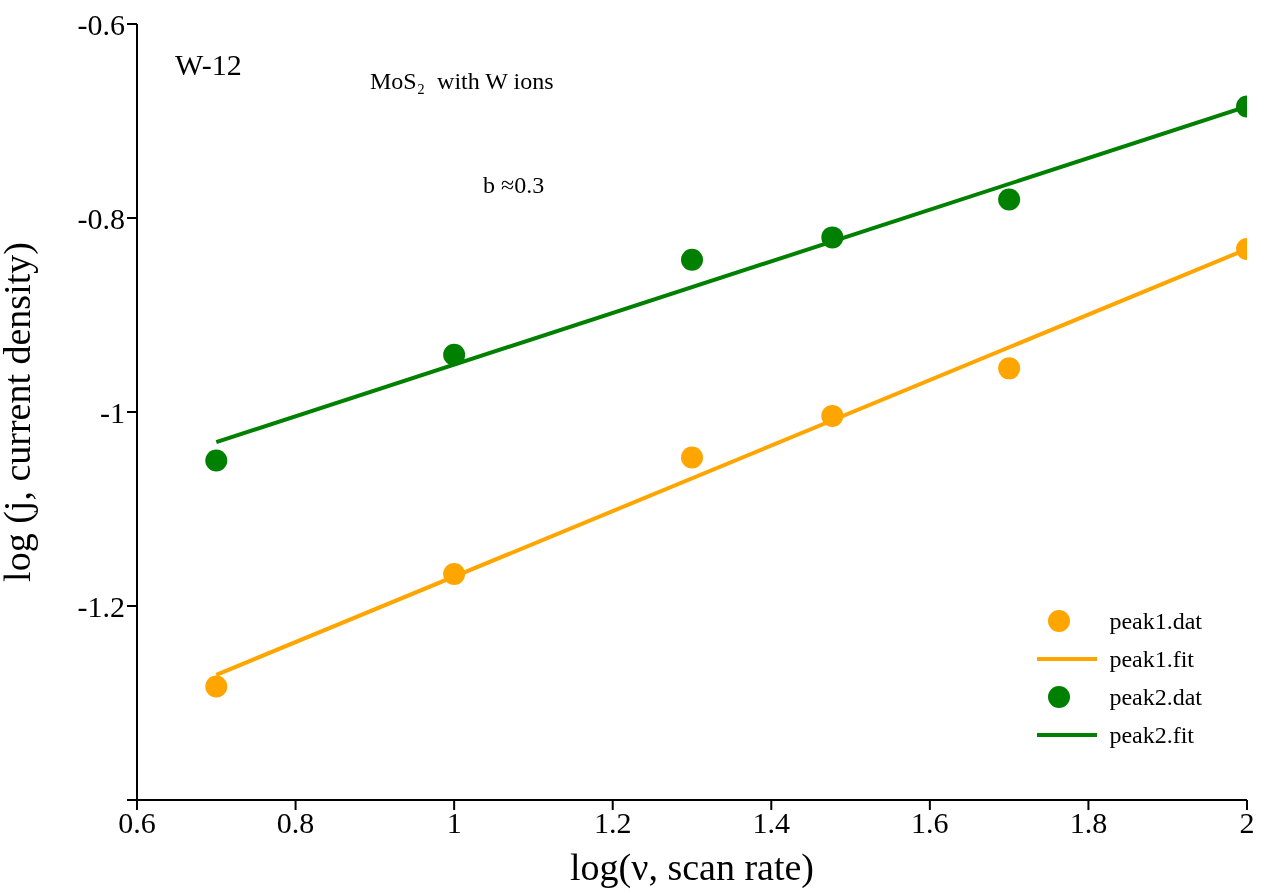 The height and width of the screenshot is (894, 1272). What do you see at coordinates (930, 823) in the screenshot?
I see `x-tick-label: 1.6` at bounding box center [930, 823].